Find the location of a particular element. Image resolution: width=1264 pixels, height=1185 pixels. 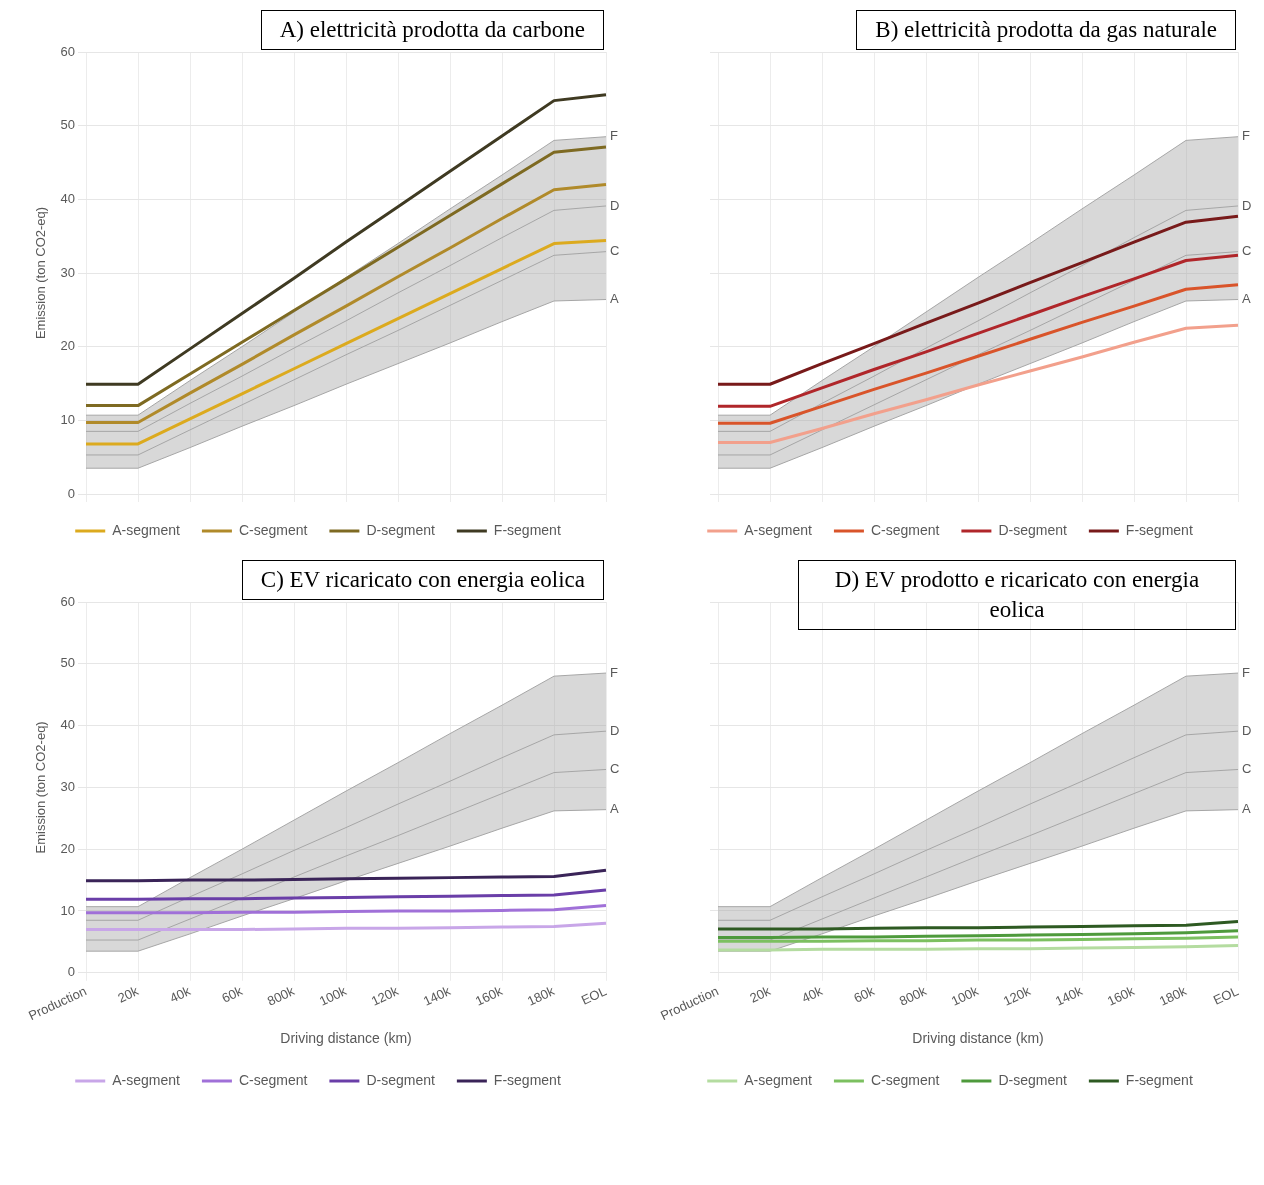

chart-title: A) elettricità prodotta da carbone is located at coordinates (432, 30).